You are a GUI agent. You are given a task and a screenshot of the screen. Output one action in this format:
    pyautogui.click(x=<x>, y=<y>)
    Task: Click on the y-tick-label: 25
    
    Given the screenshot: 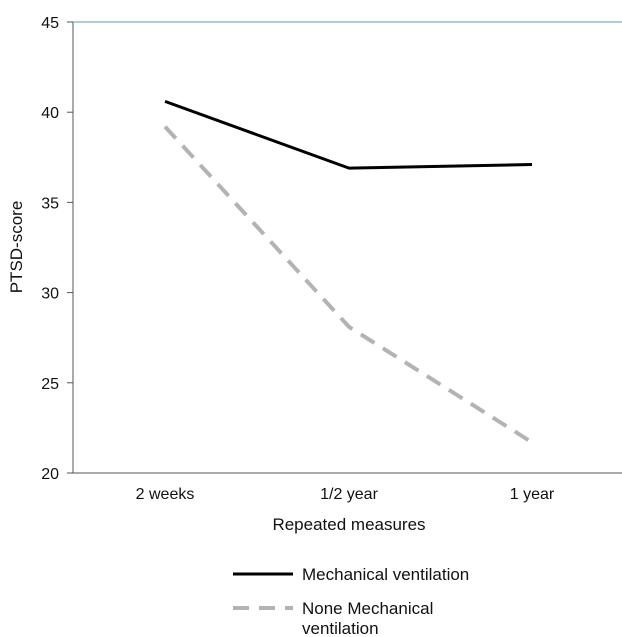 What is the action you would take?
    pyautogui.click(x=50, y=384)
    